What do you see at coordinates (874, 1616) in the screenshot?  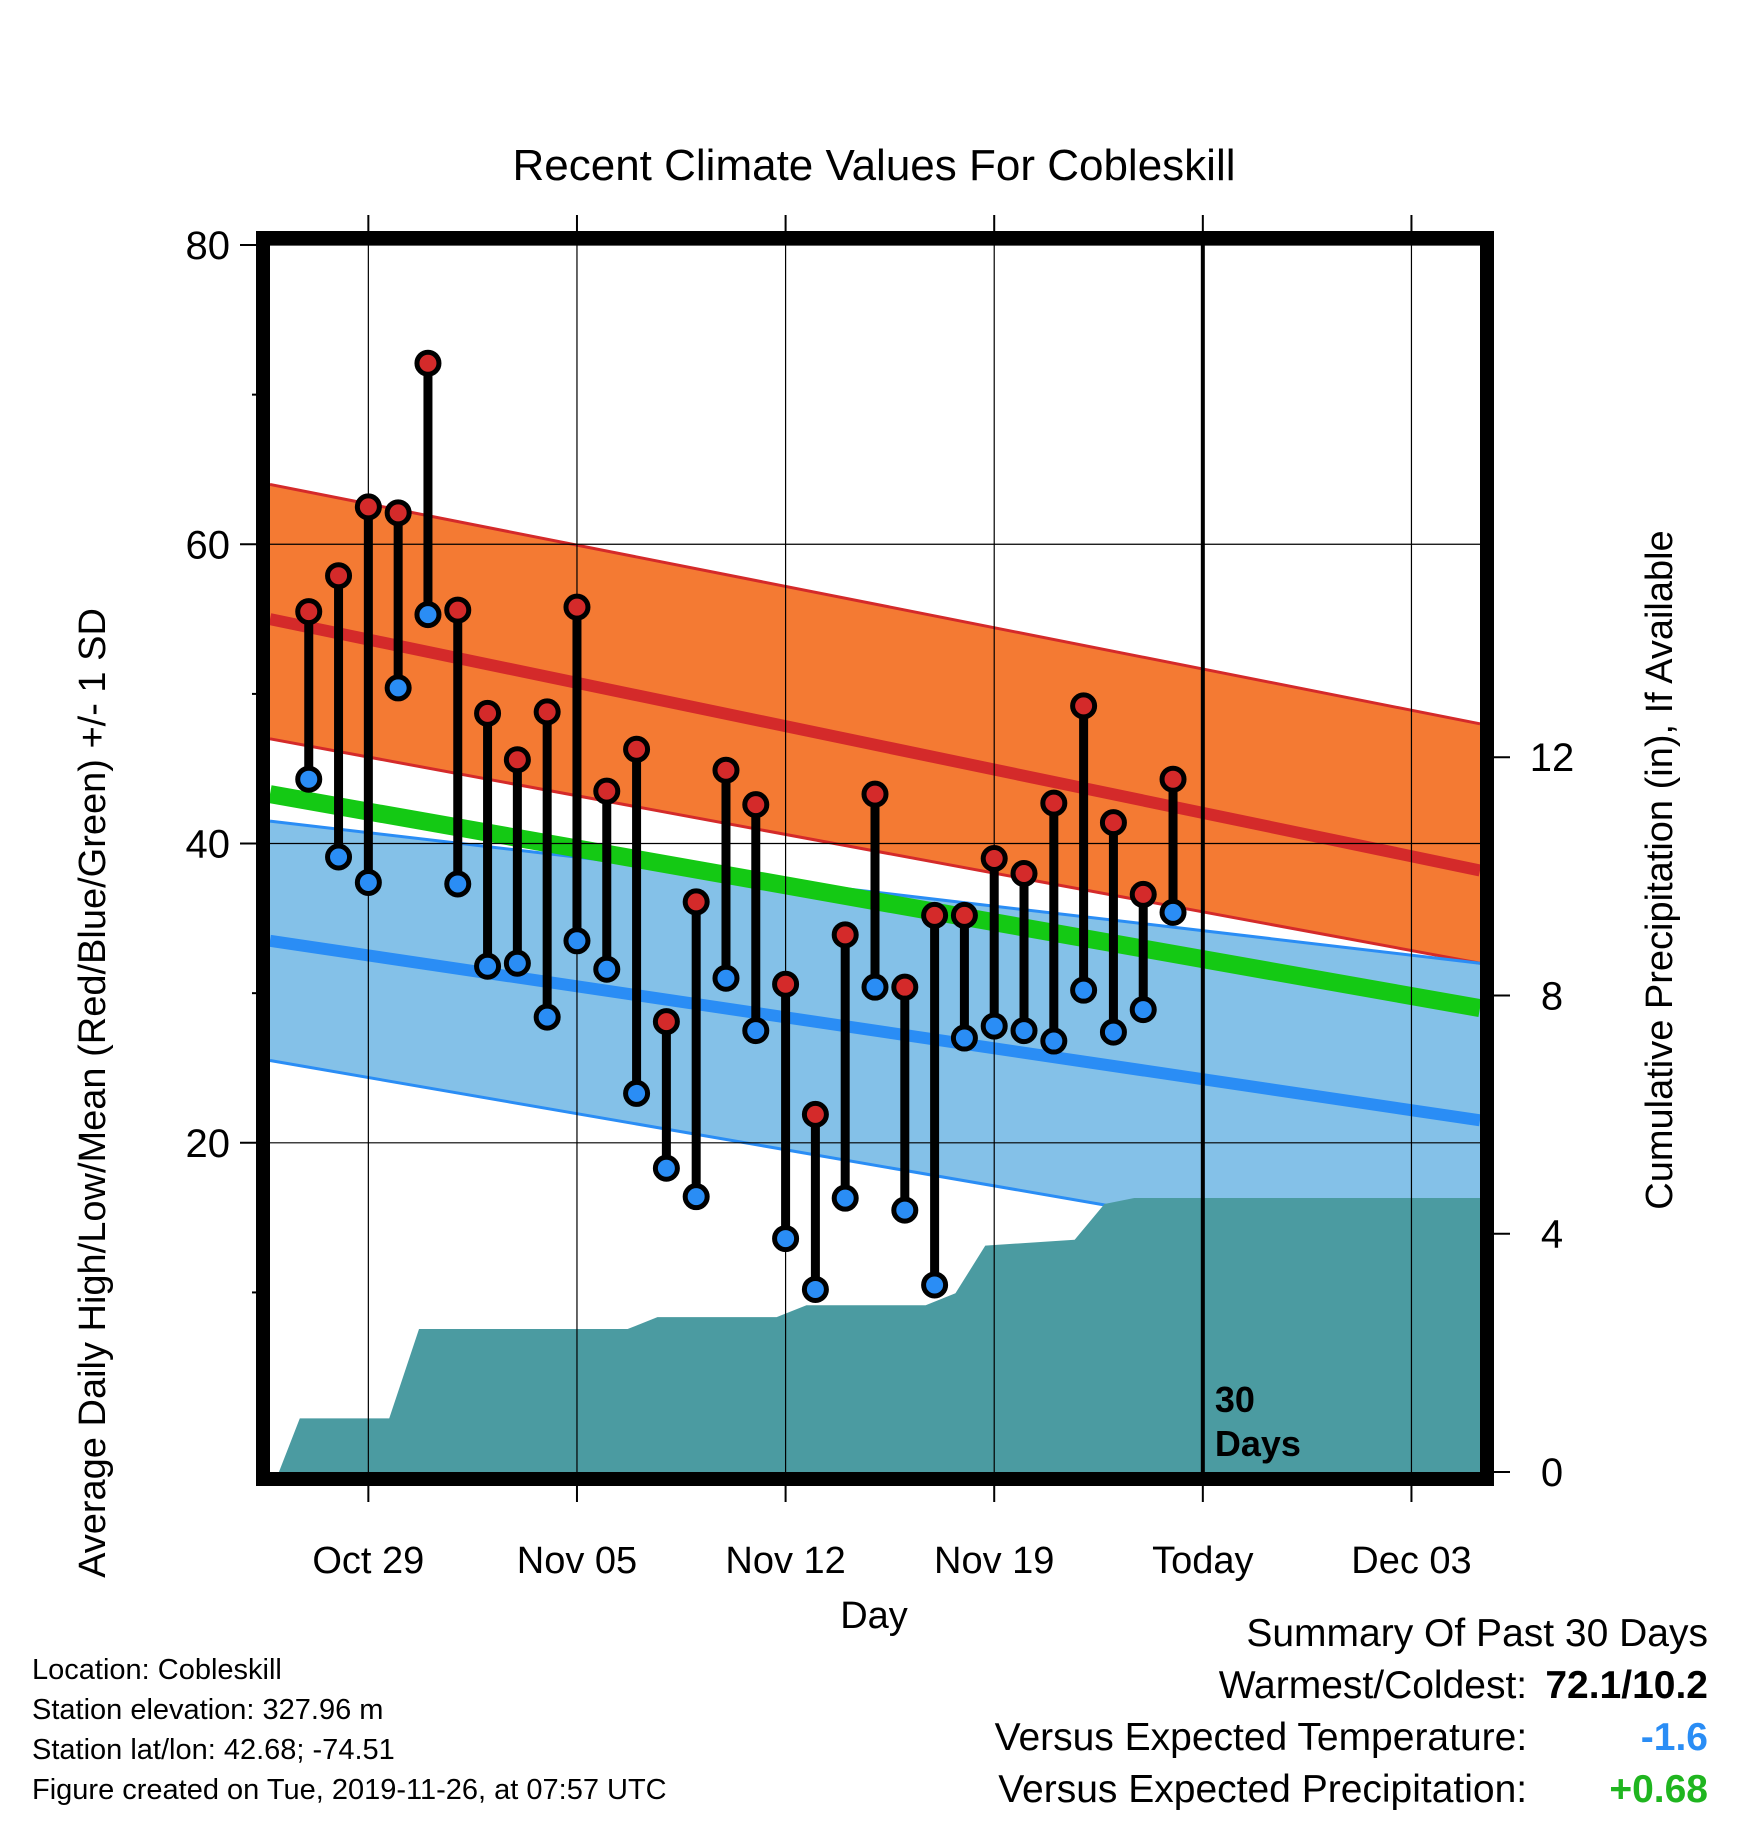 I see `x-axis-label: Day` at bounding box center [874, 1616].